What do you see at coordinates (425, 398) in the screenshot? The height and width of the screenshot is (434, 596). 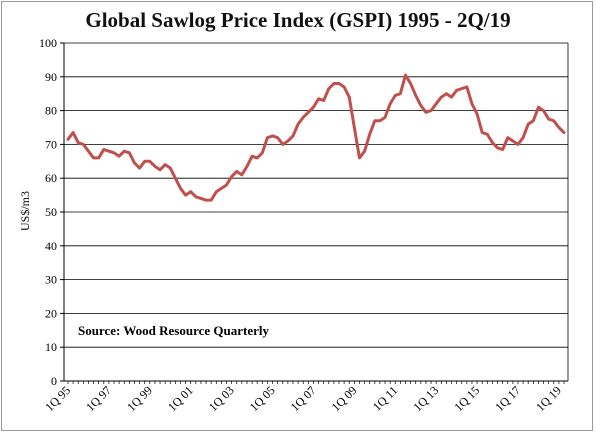 I see `x-tick-label-9: 1Q 13` at bounding box center [425, 398].